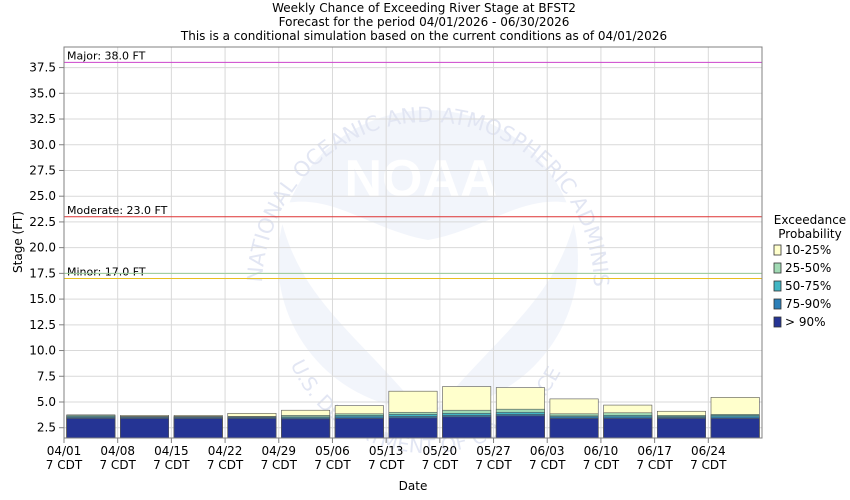 Image resolution: width=850 pixels, height=500 pixels. I want to click on y-tick-label: 27.5, so click(42, 170).